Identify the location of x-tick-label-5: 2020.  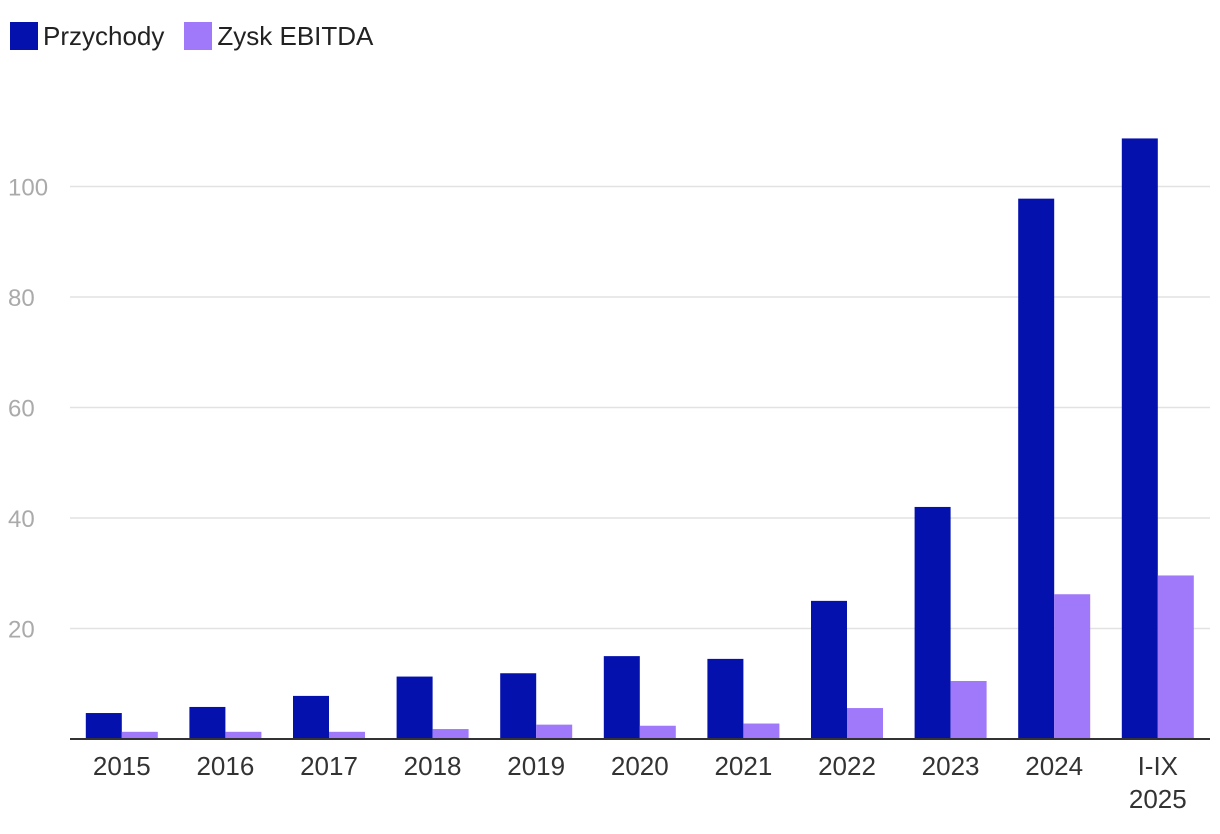
(640, 766).